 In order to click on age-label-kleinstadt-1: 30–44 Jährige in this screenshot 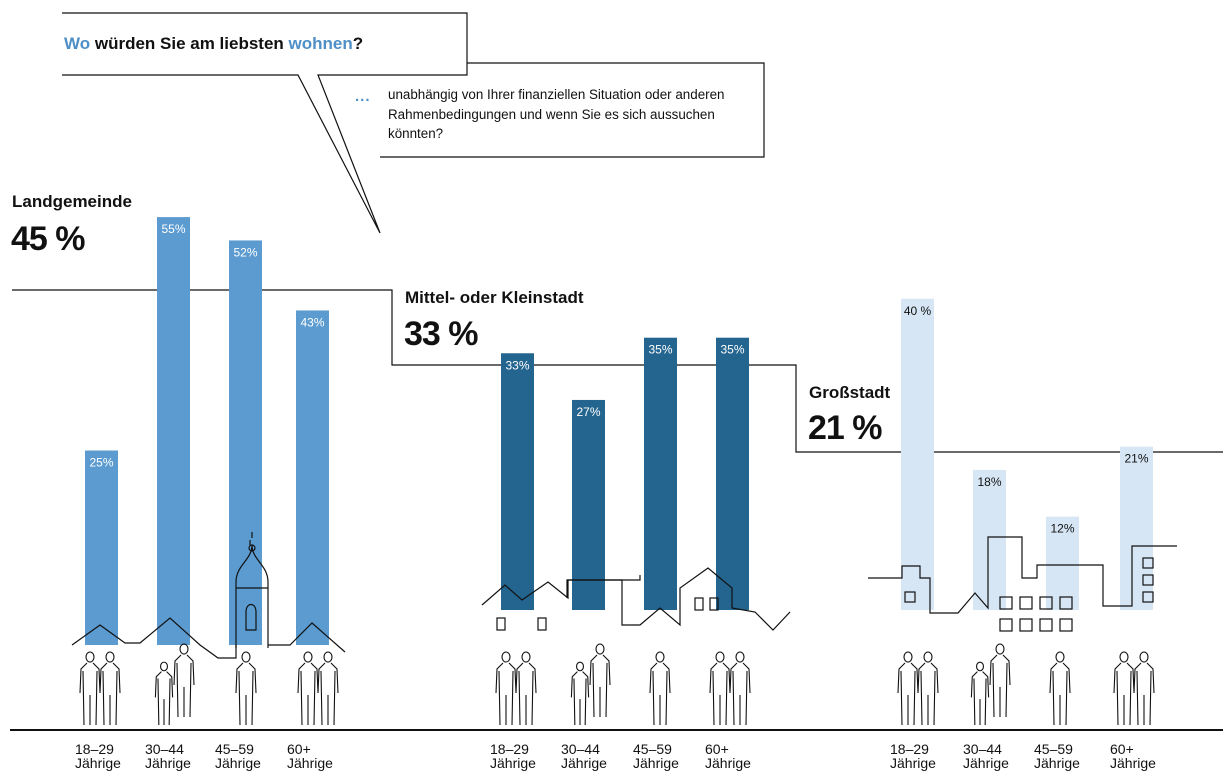, I will do `click(584, 756)`.